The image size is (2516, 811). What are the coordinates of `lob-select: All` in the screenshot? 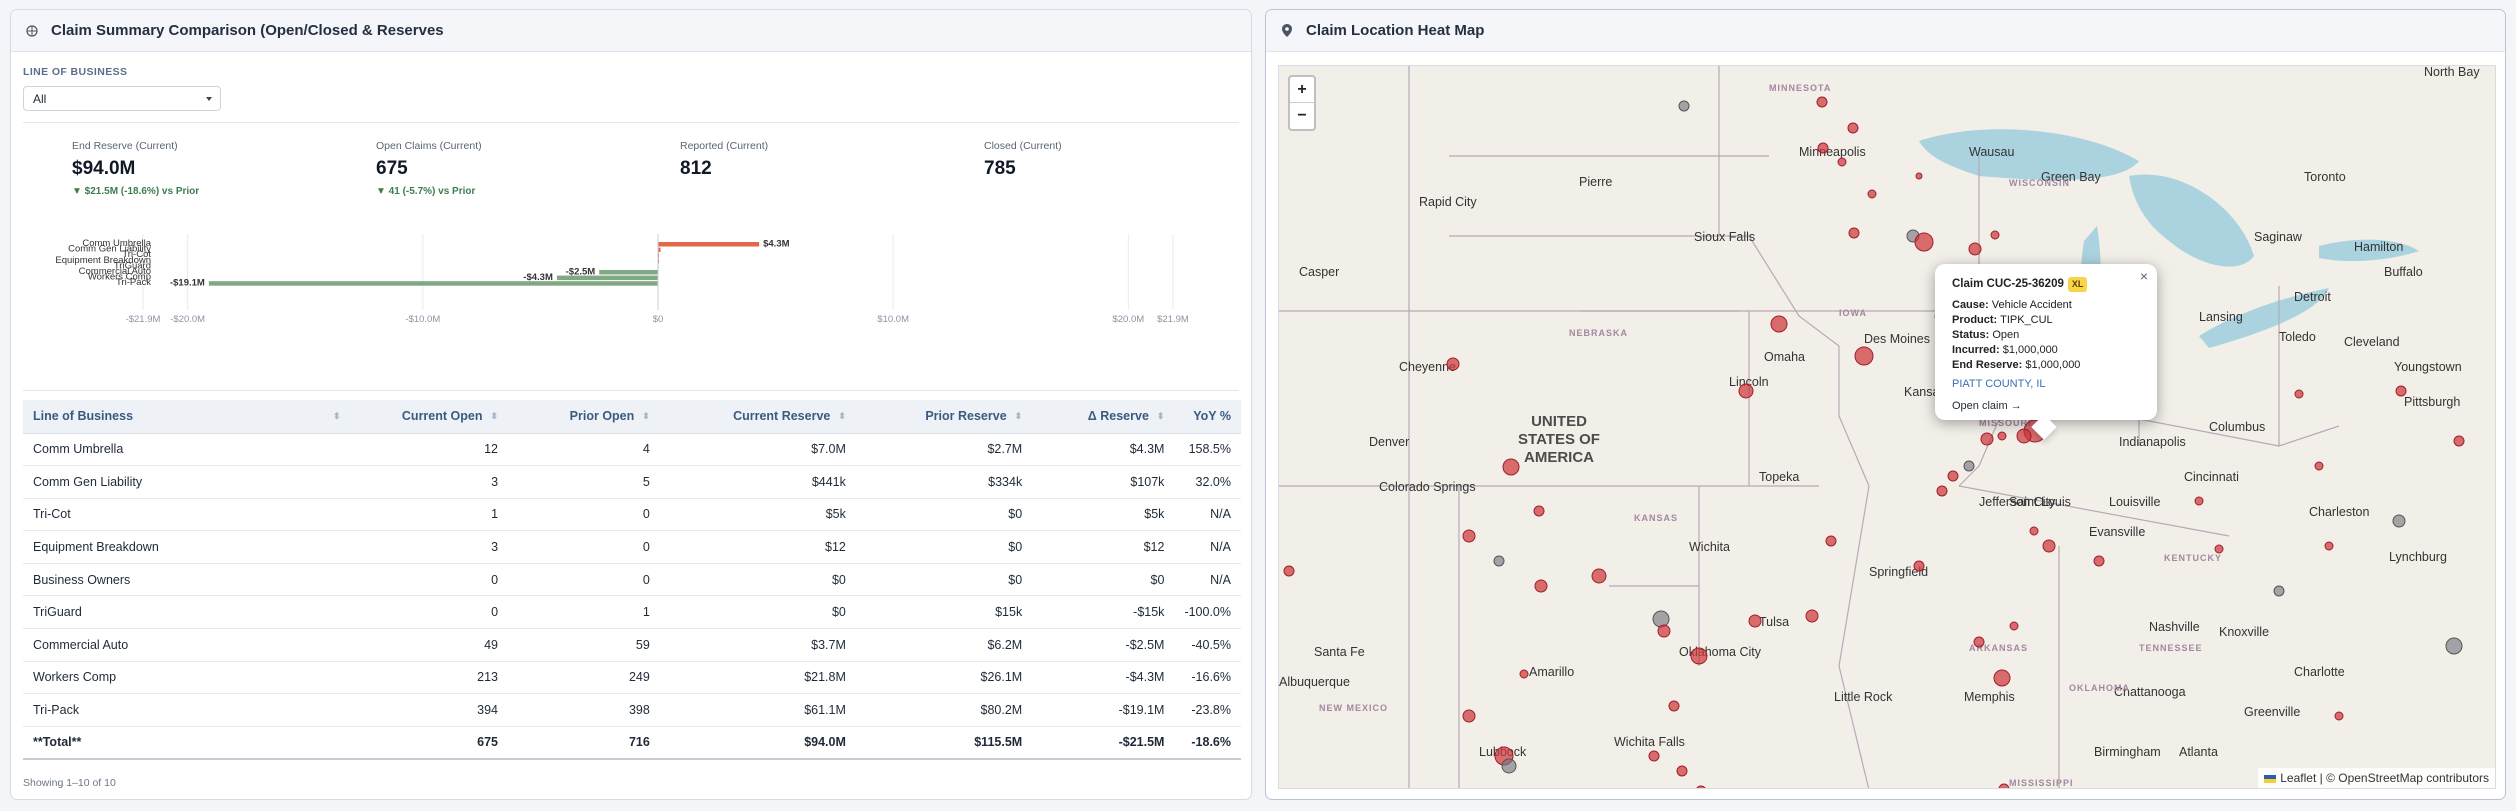 It's located at (122, 98).